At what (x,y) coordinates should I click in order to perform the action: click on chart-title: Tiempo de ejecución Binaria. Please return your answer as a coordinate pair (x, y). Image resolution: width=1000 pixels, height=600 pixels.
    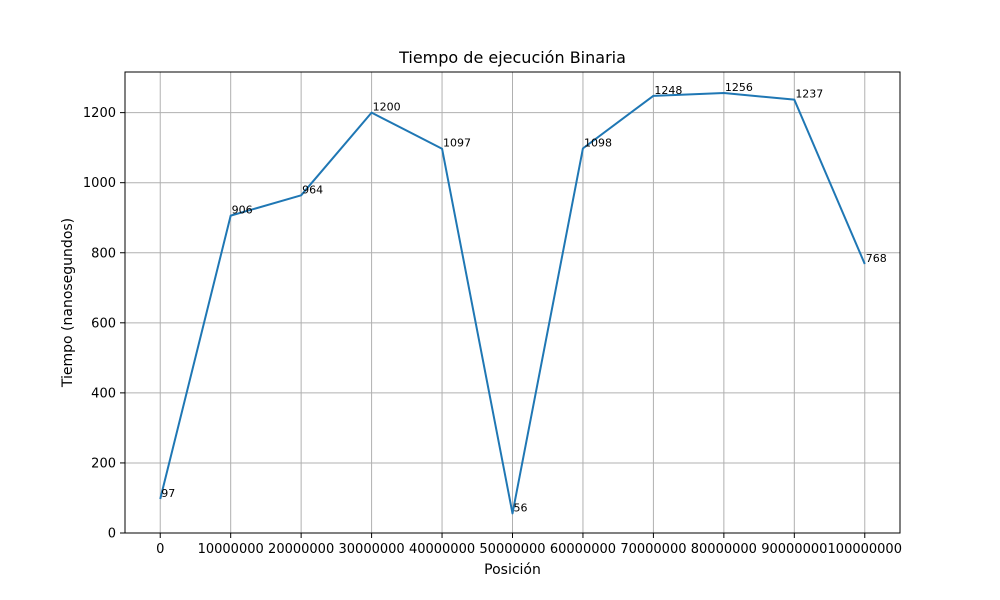
    Looking at the image, I should click on (512, 57).